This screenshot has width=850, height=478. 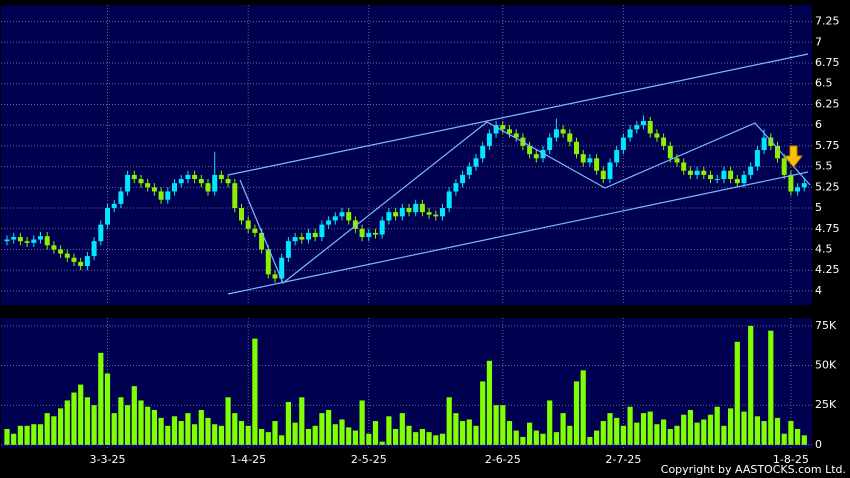 What do you see at coordinates (826, 365) in the screenshot?
I see `y-tick-label: 50K` at bounding box center [826, 365].